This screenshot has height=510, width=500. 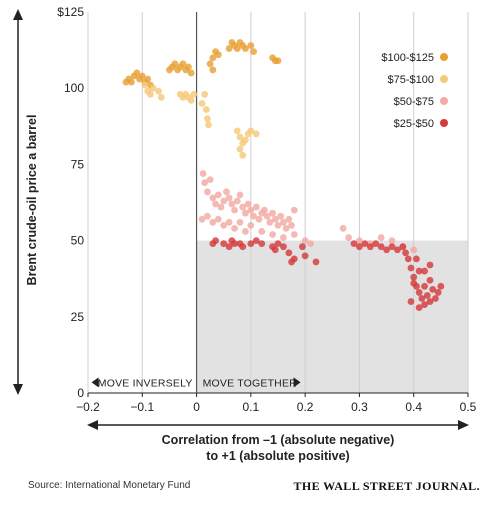 What do you see at coordinates (145, 383) in the screenshot?
I see `annotation-move-inversely: MOVE INVERSELY` at bounding box center [145, 383].